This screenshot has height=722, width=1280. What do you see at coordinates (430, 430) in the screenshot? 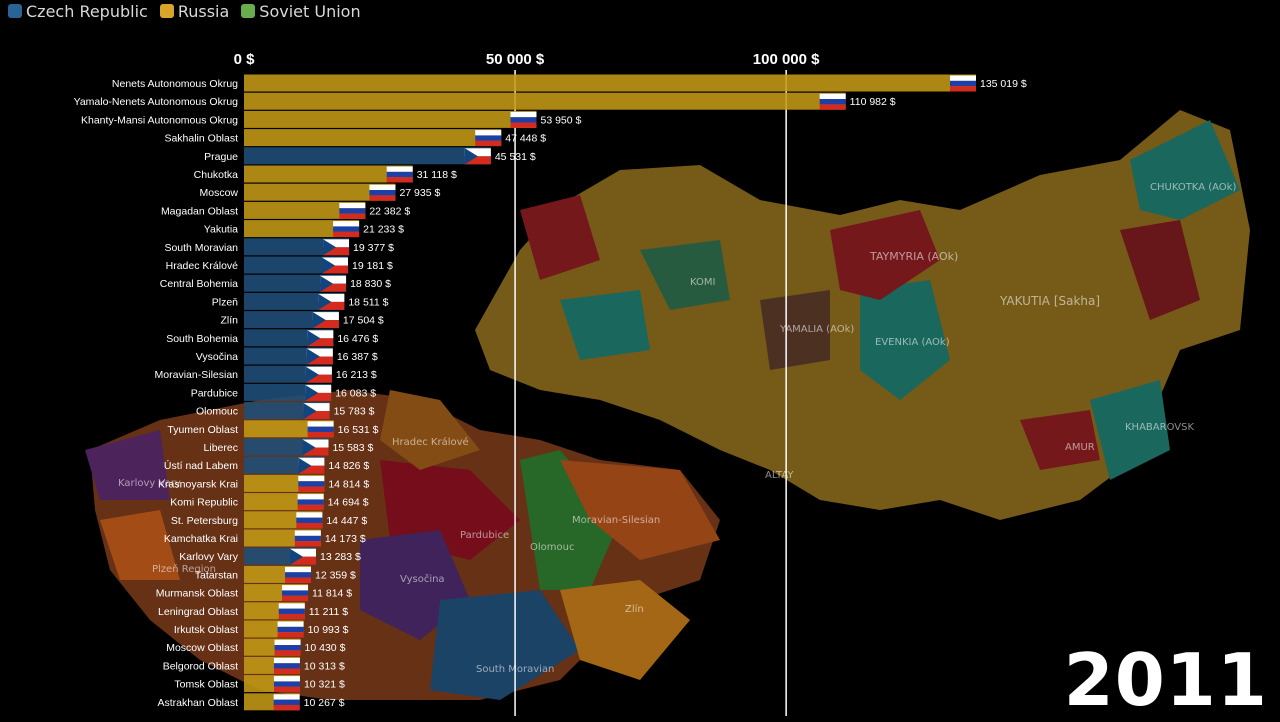
I see `czech-map-region-brown` at bounding box center [430, 430].